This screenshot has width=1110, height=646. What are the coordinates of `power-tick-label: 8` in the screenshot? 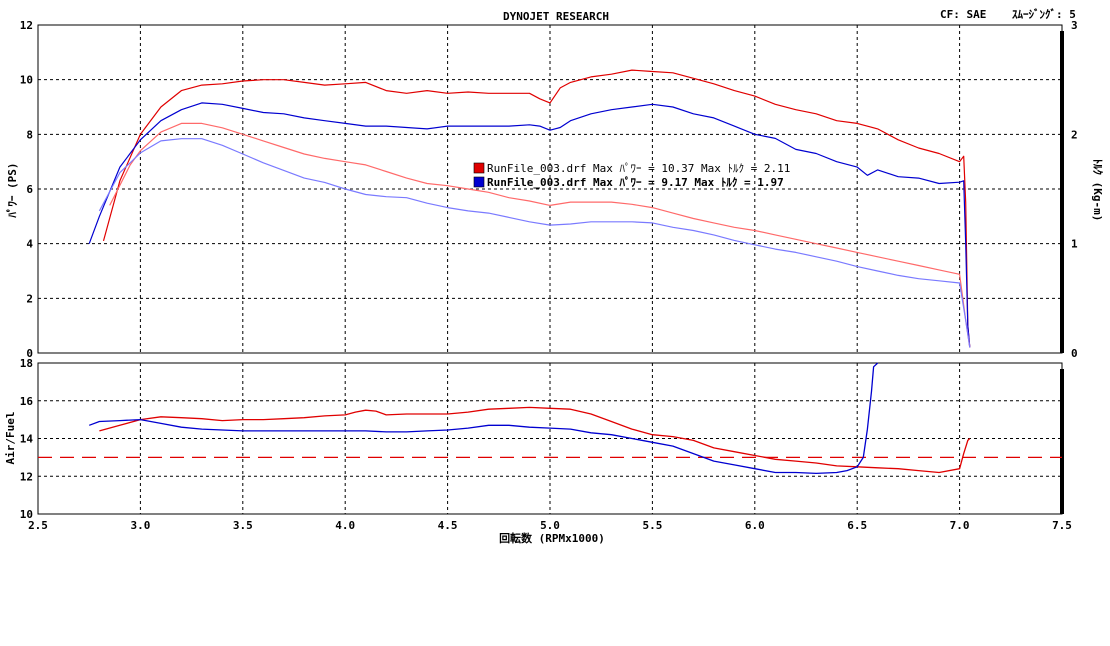 It's located at (29, 134).